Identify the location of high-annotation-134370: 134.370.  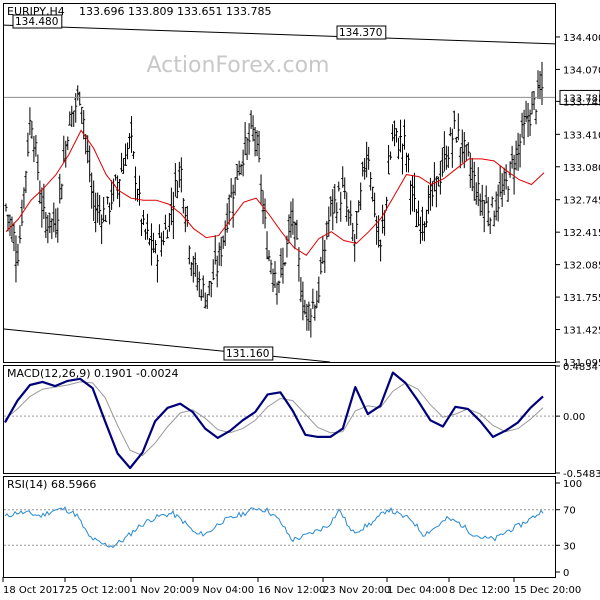
(360, 33).